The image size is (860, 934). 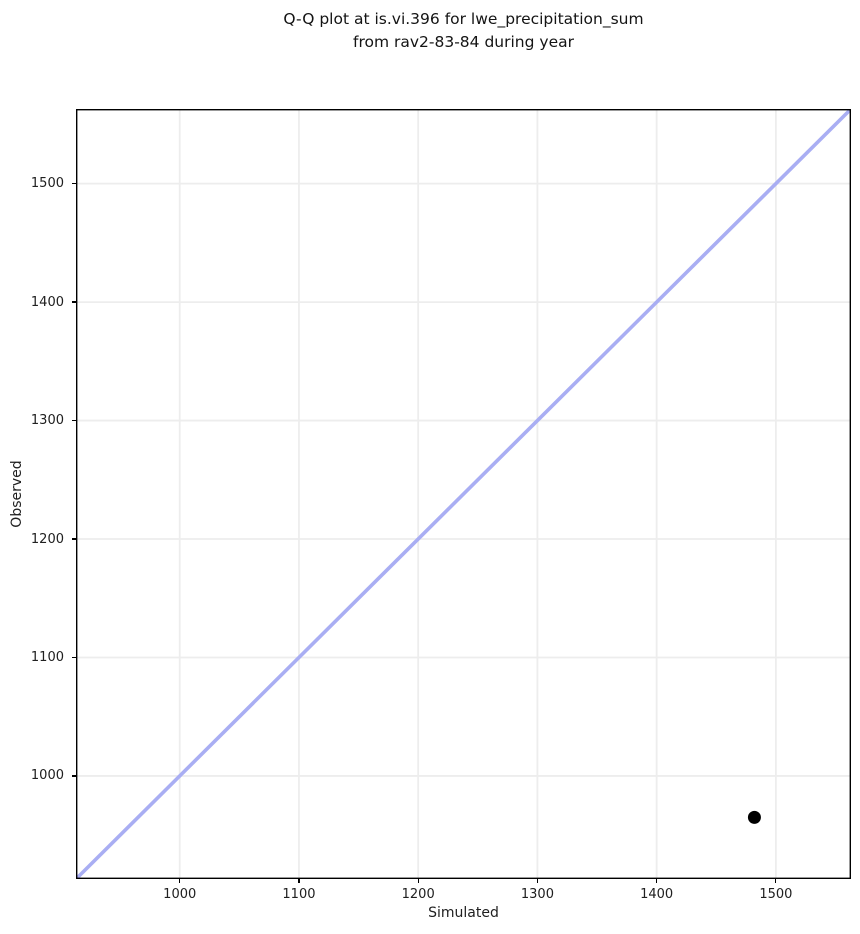 I want to click on y-tick-label: 1200, so click(x=47, y=539).